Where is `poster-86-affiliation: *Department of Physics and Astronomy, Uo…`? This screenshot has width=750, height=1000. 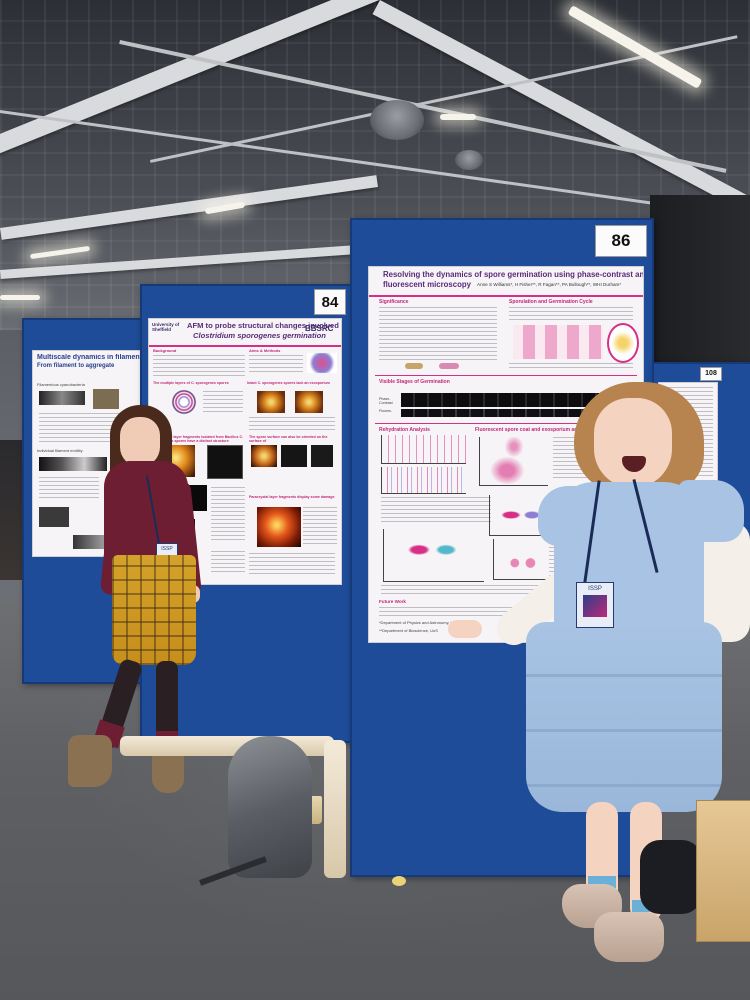
poster-86-affiliation: *Department of Physics and Astronomy, Uo… is located at coordinates (419, 622).